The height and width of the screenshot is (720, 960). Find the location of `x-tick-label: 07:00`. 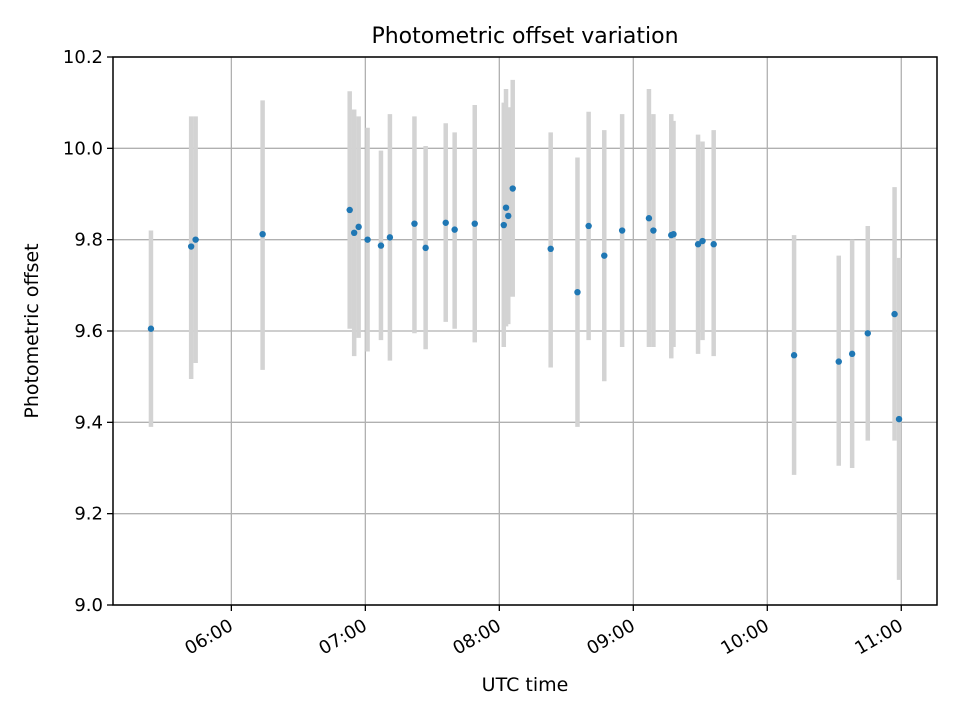

x-tick-label: 07:00 is located at coordinates (342, 637).